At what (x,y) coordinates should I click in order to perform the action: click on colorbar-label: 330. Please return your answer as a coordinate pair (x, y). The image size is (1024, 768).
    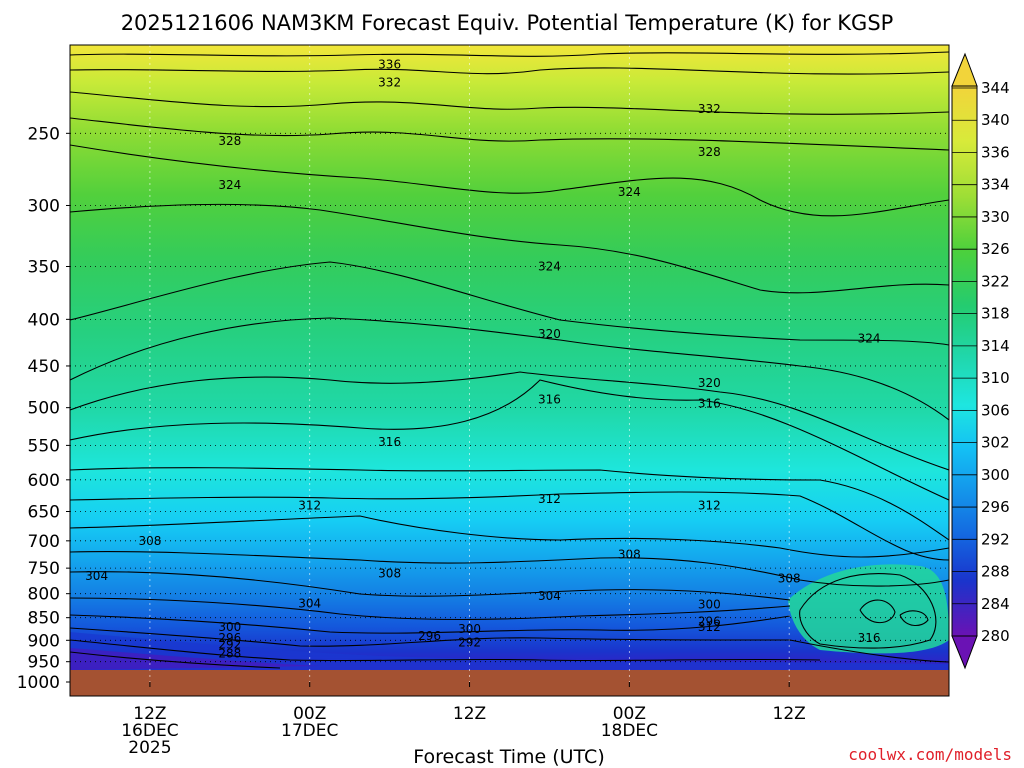
    Looking at the image, I should click on (995, 217).